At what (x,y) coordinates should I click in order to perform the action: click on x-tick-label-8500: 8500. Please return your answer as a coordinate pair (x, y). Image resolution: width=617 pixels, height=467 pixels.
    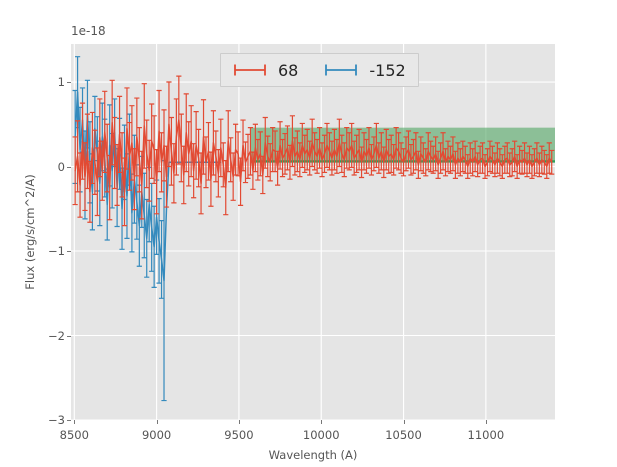
    Looking at the image, I should click on (74, 435).